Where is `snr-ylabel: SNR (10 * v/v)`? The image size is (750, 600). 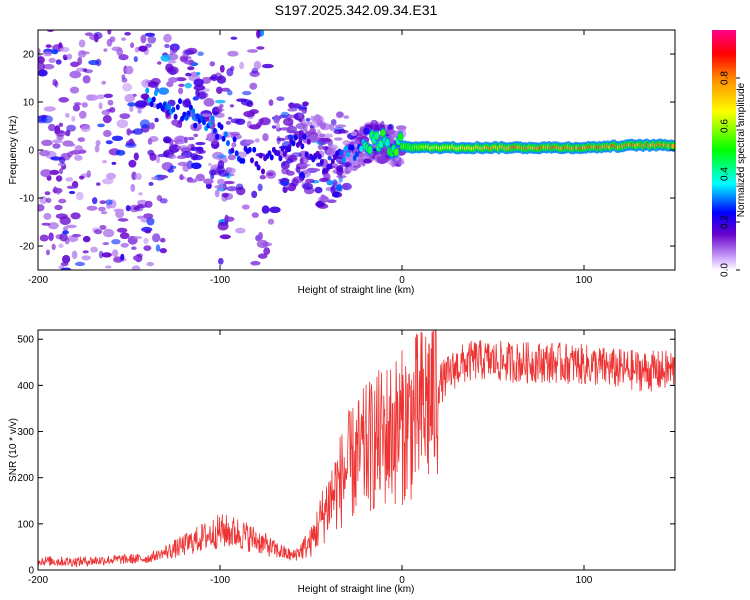 snr-ylabel: SNR (10 * v/v) is located at coordinates (13, 450).